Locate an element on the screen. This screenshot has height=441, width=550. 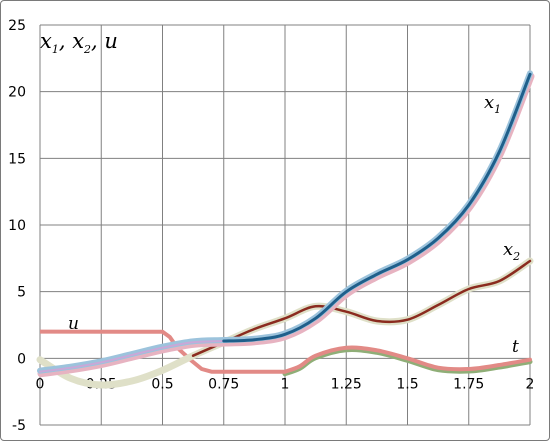
y-tick-label: 25 is located at coordinates (17, 26).